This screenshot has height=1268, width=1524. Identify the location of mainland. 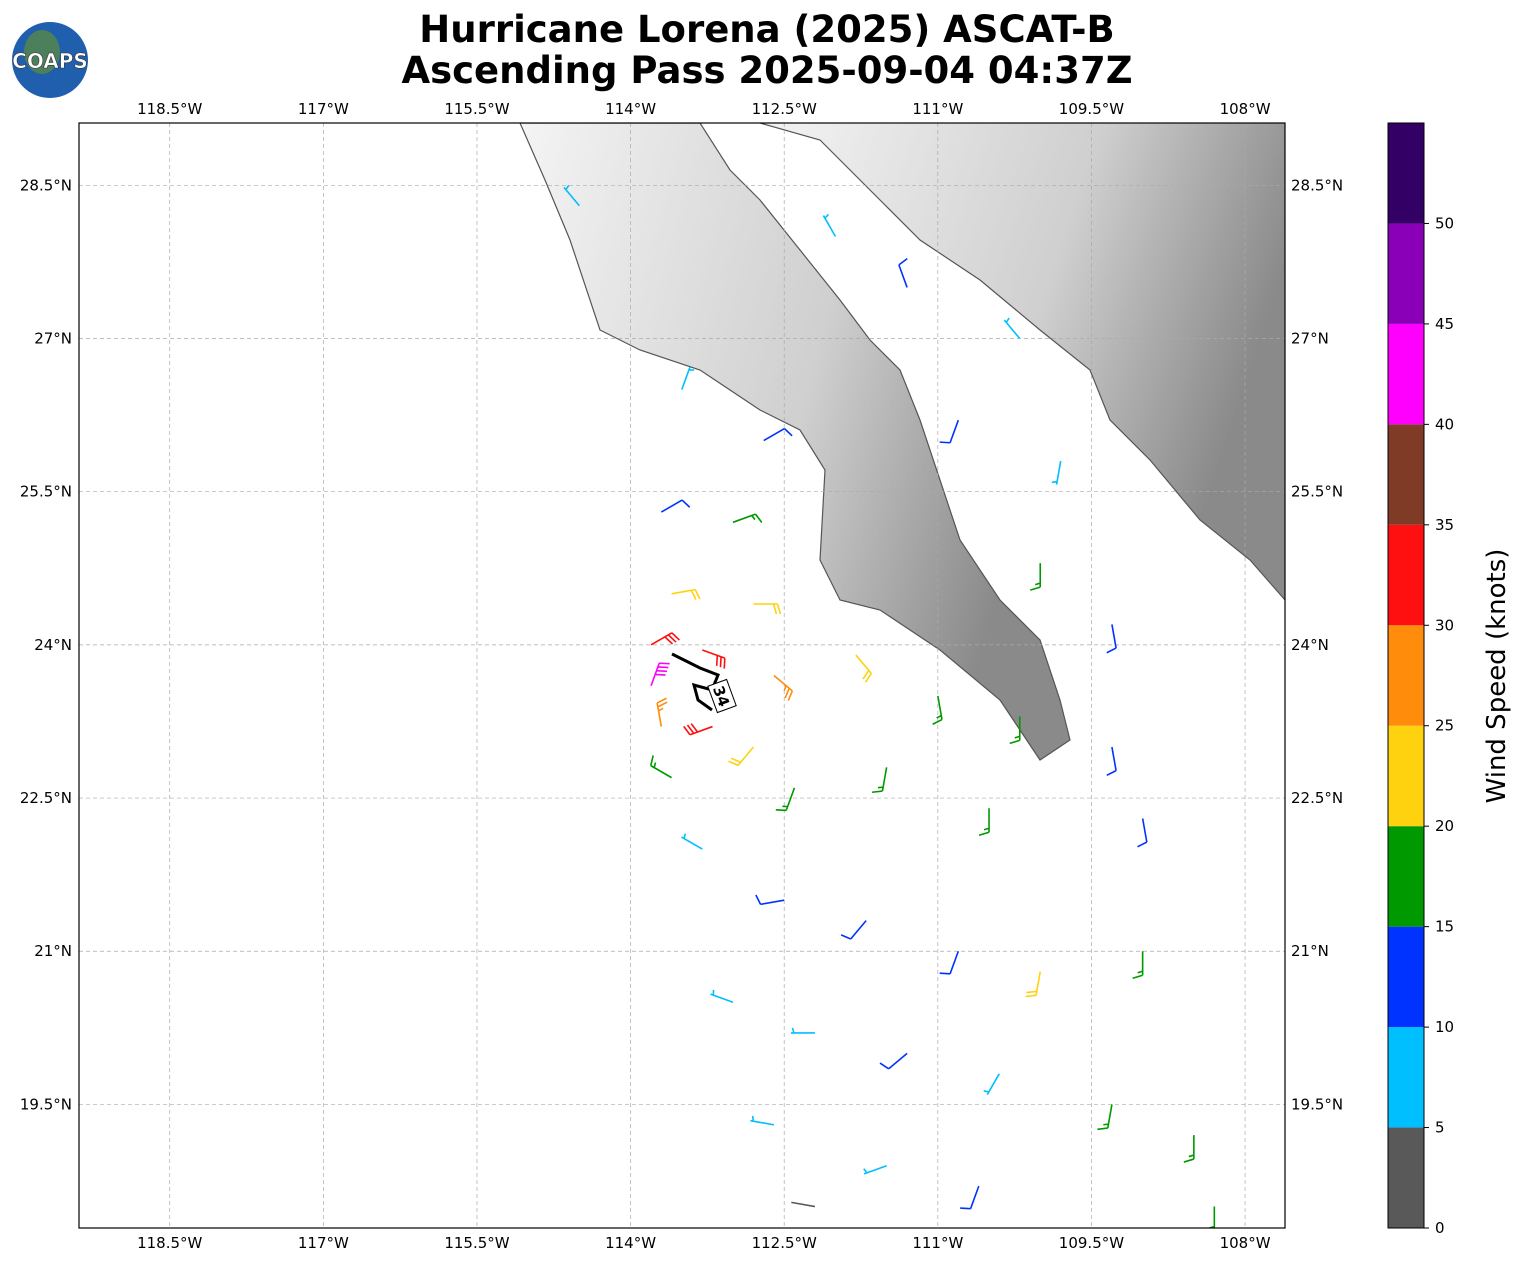
(1022, 361).